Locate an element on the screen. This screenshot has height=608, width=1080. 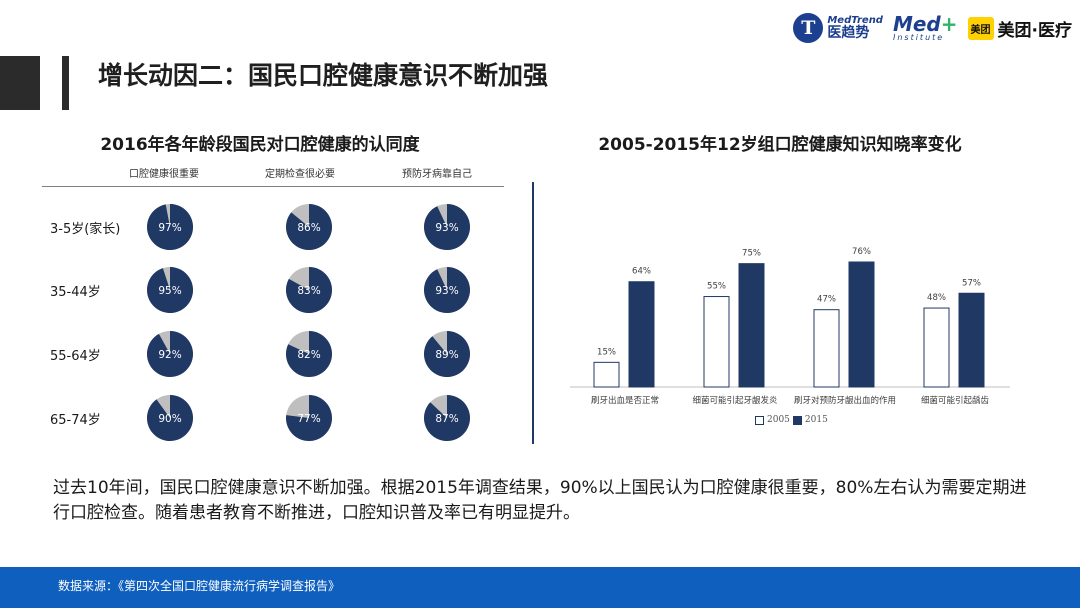
pie-value-label: 90% is located at coordinates (170, 419).